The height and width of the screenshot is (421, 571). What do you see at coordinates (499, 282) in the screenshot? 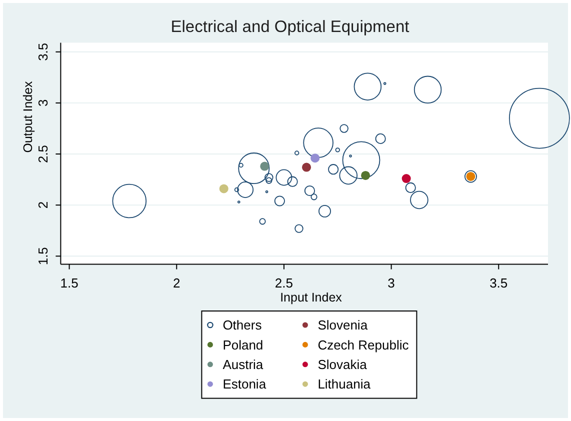
I see `x-tick-label: 3.5` at bounding box center [499, 282].